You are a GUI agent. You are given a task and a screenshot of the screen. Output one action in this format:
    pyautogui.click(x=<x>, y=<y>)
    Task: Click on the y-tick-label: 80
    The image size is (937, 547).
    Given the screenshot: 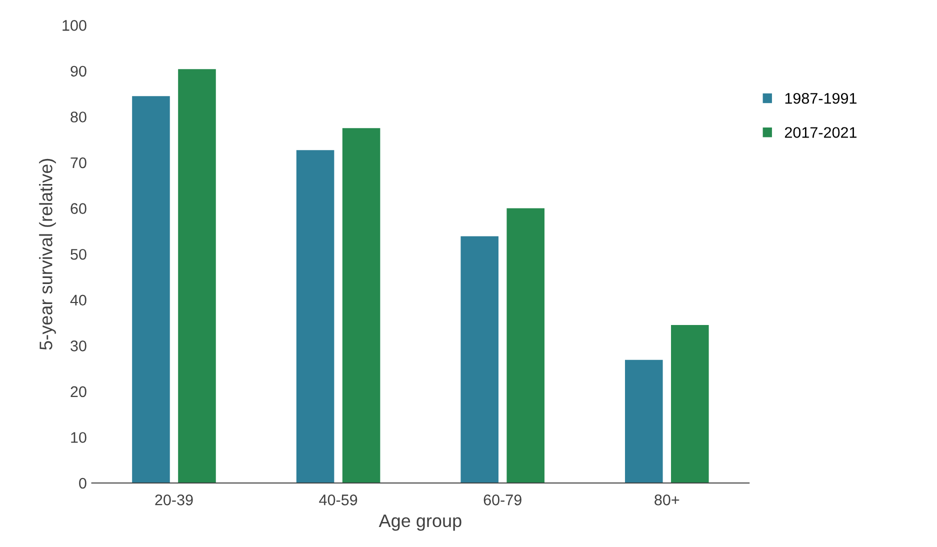 What is the action you would take?
    pyautogui.click(x=78, y=117)
    